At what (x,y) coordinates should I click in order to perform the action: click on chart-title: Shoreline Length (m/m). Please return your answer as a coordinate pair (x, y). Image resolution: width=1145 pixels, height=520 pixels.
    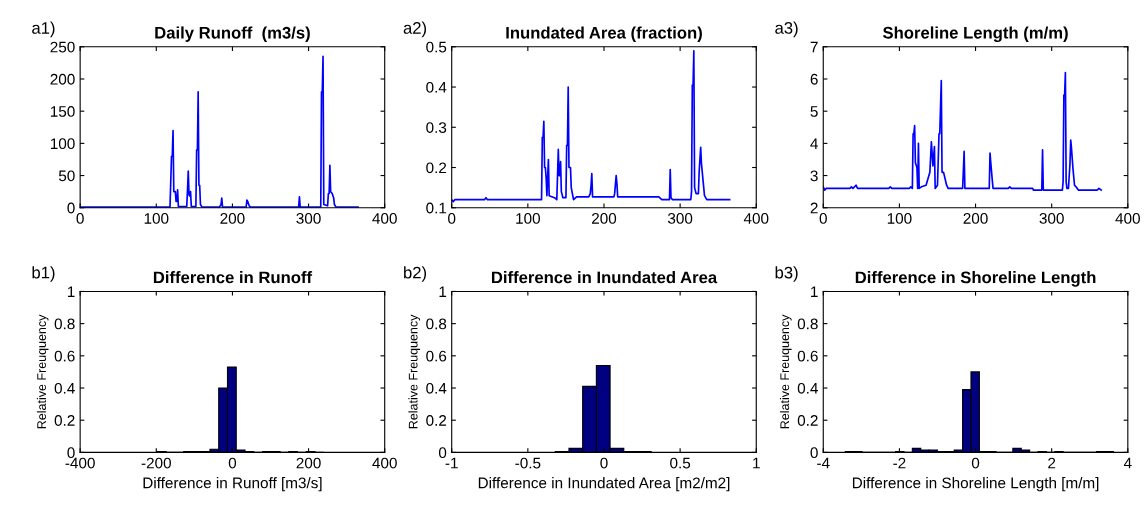
    Looking at the image, I should click on (975, 34).